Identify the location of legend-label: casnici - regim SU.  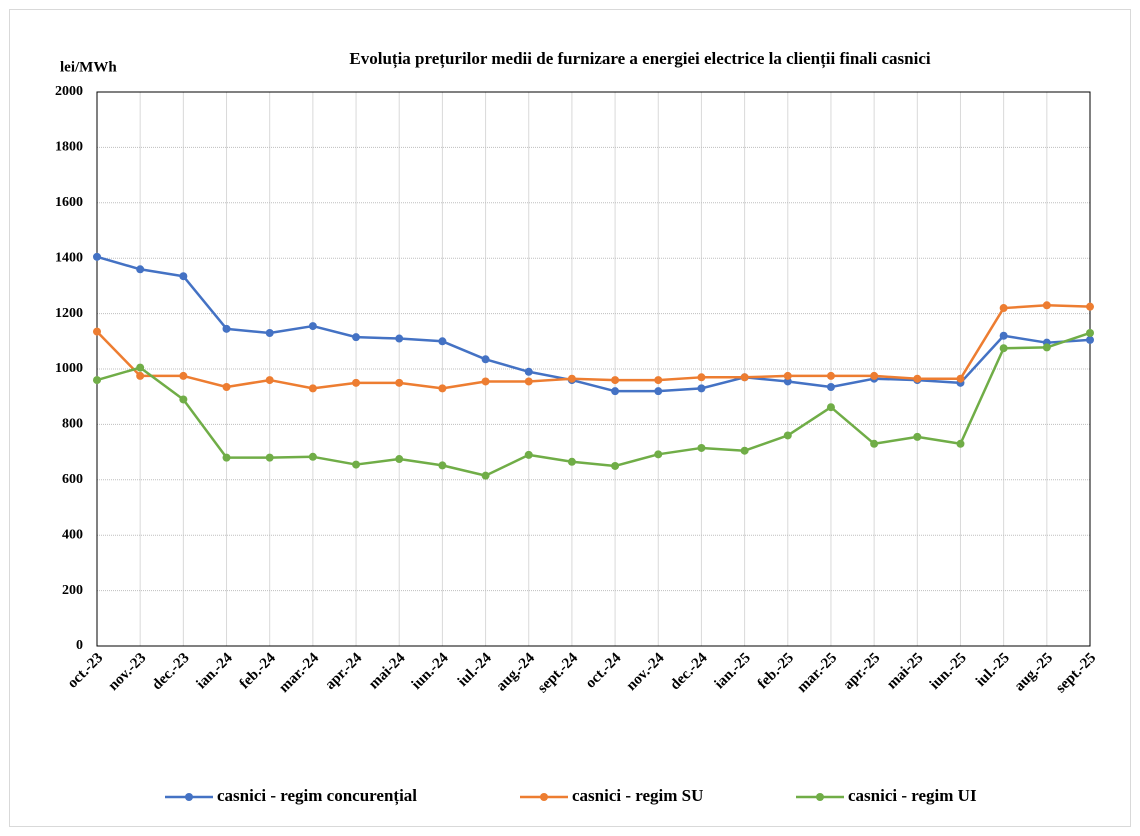
(637, 795).